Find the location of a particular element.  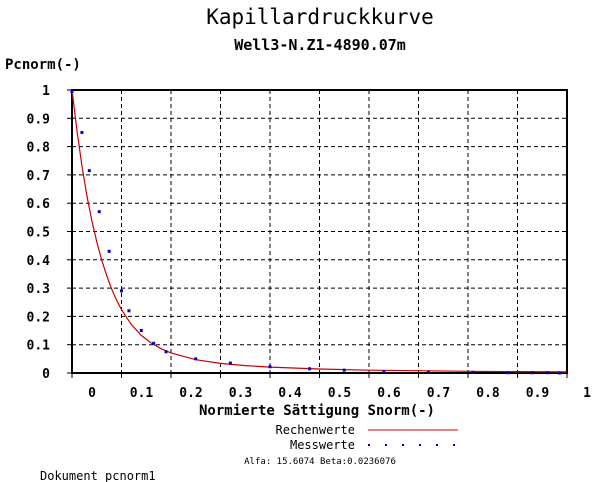

x-tick-label: 0.2 is located at coordinates (190, 393).